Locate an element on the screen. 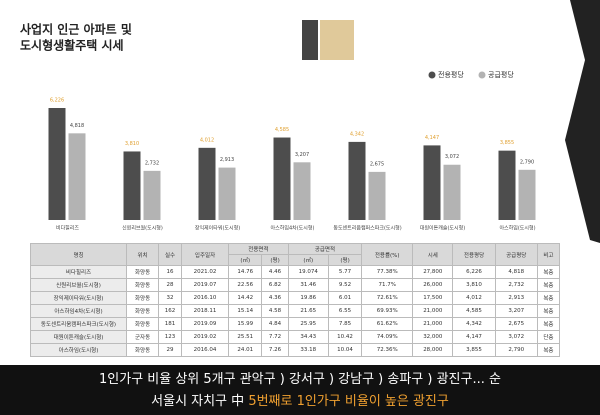 The width and height of the screenshot is (600, 415). table-cell: 21,000 is located at coordinates (433, 311).